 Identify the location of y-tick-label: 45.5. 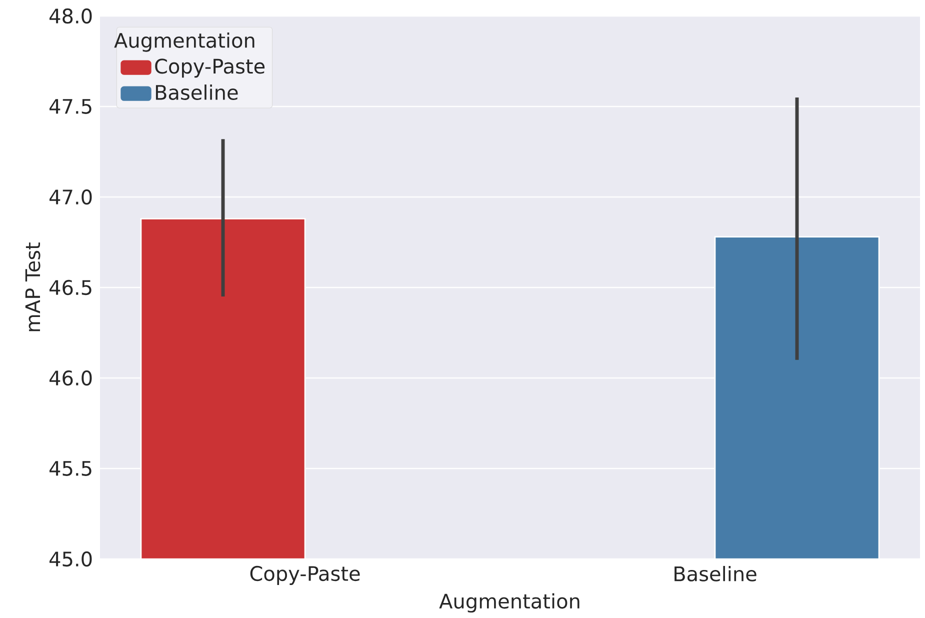
(71, 468).